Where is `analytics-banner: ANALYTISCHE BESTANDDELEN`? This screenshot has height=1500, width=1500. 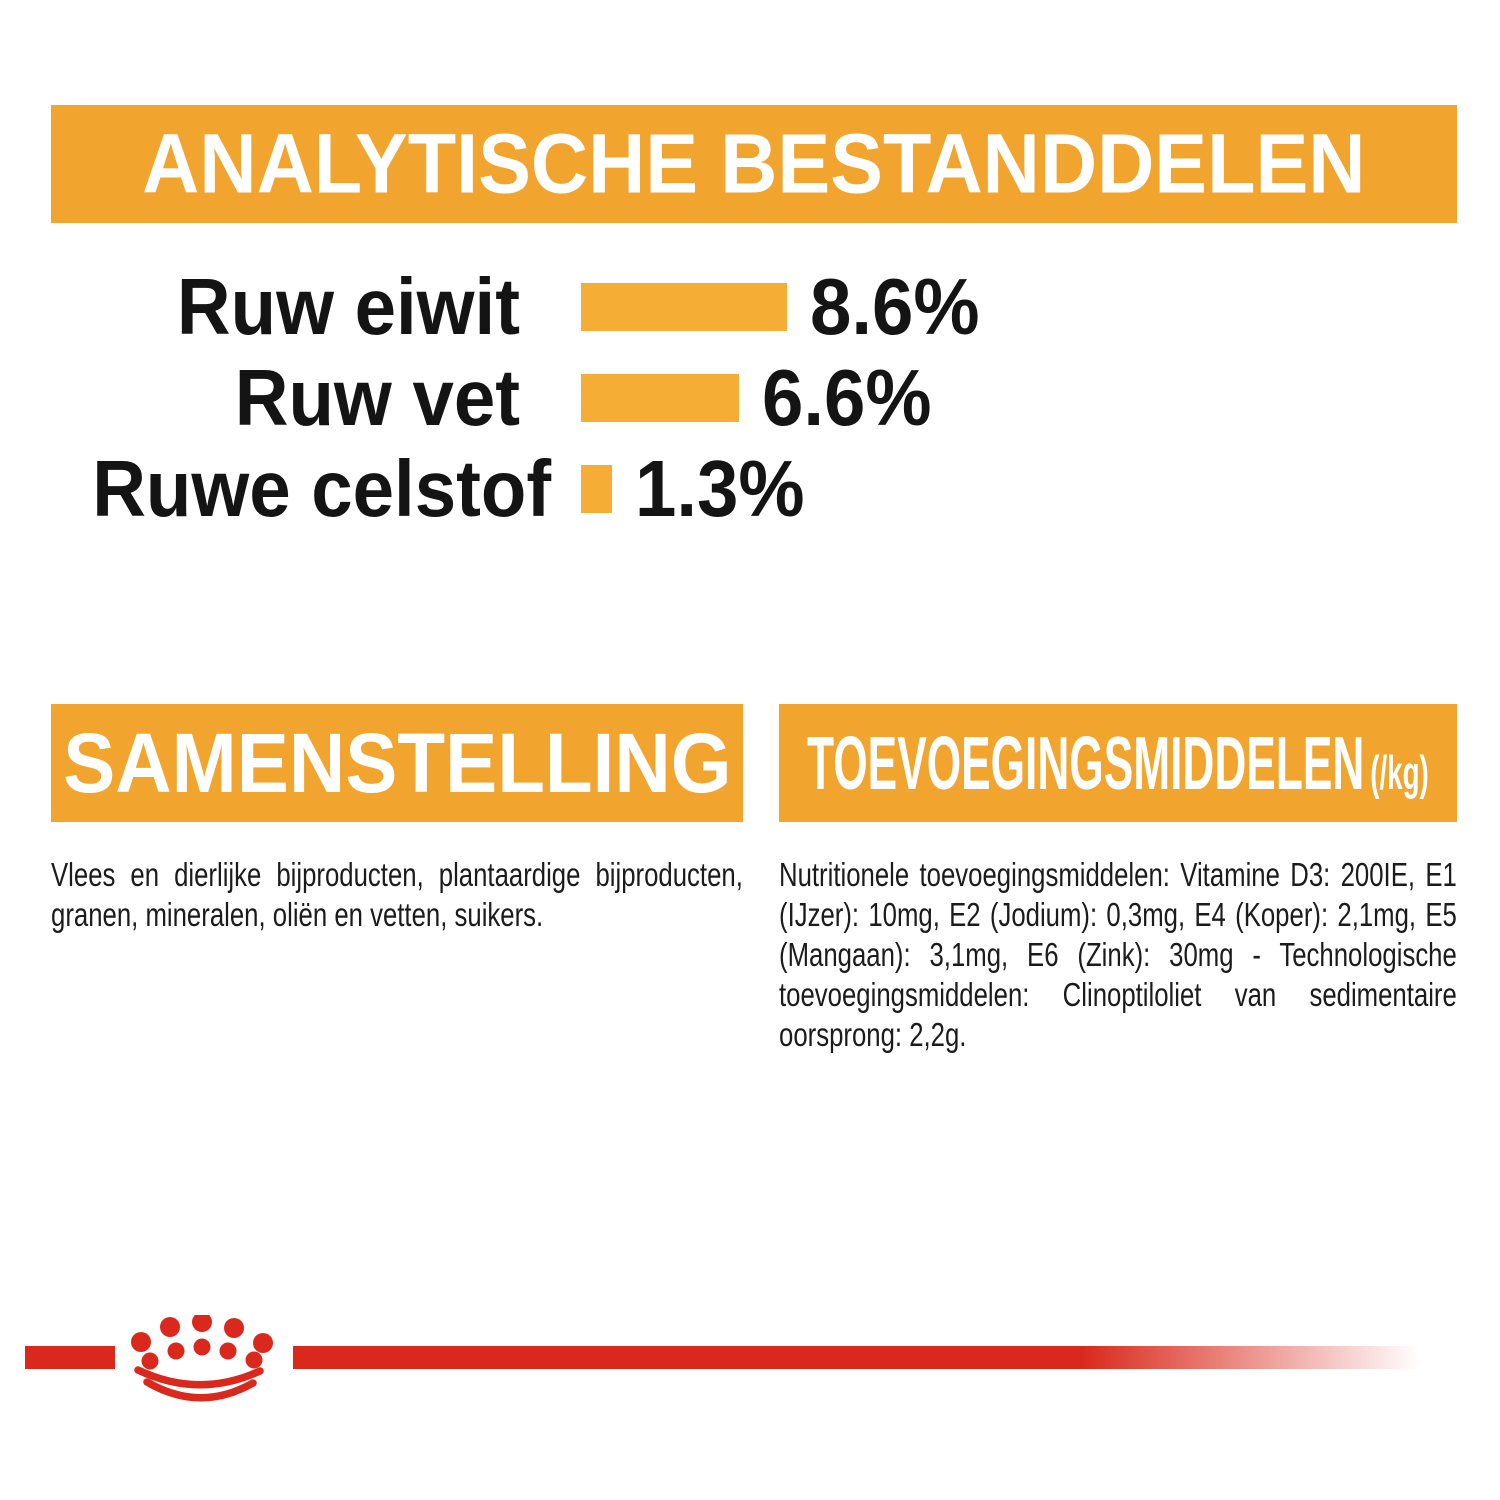 analytics-banner: ANALYTISCHE BESTANDDELEN is located at coordinates (754, 164).